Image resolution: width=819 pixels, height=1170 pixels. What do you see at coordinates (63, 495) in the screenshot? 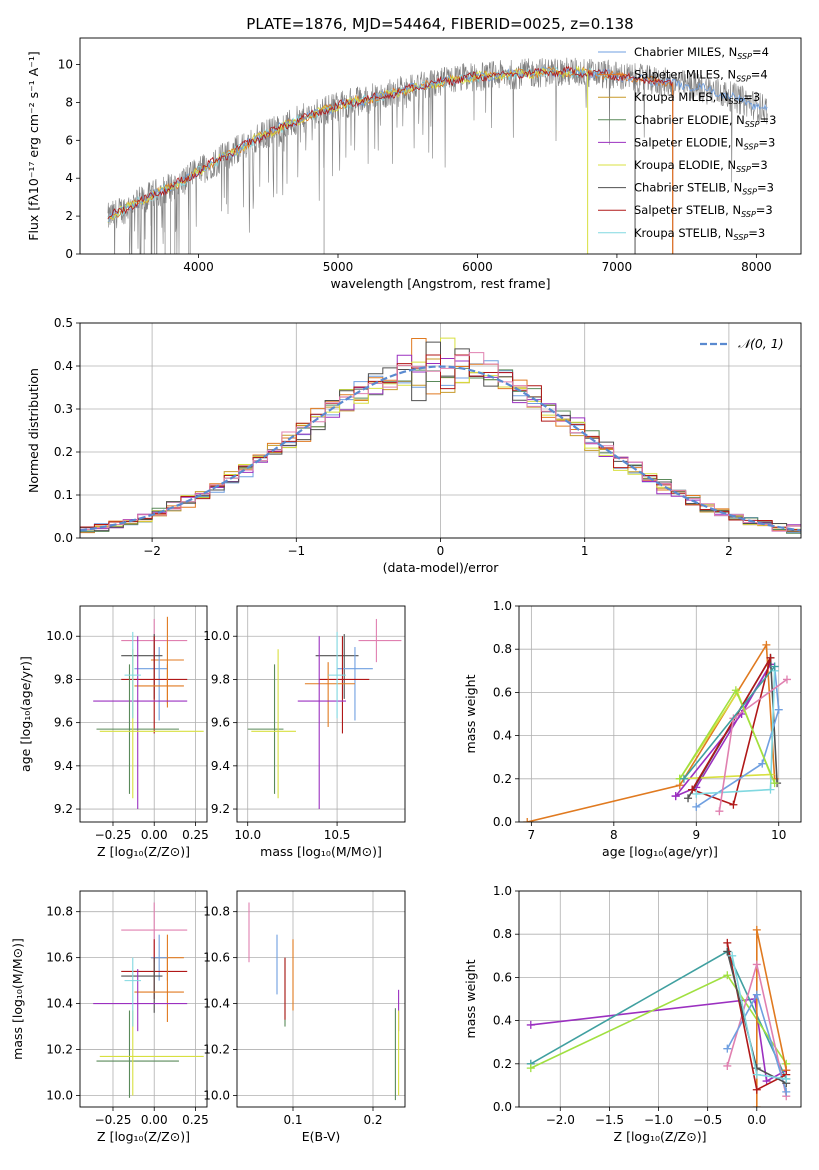
I see `y-tick-label: 0.1` at bounding box center [63, 495].